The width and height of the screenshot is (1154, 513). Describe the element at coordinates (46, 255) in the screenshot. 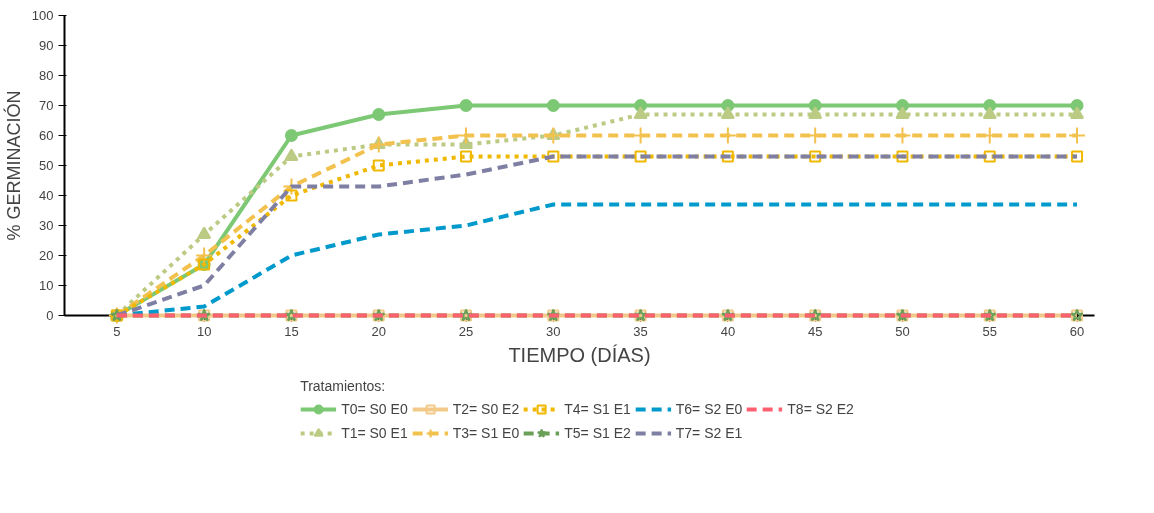

I see `y-tick-label: 20` at that location.